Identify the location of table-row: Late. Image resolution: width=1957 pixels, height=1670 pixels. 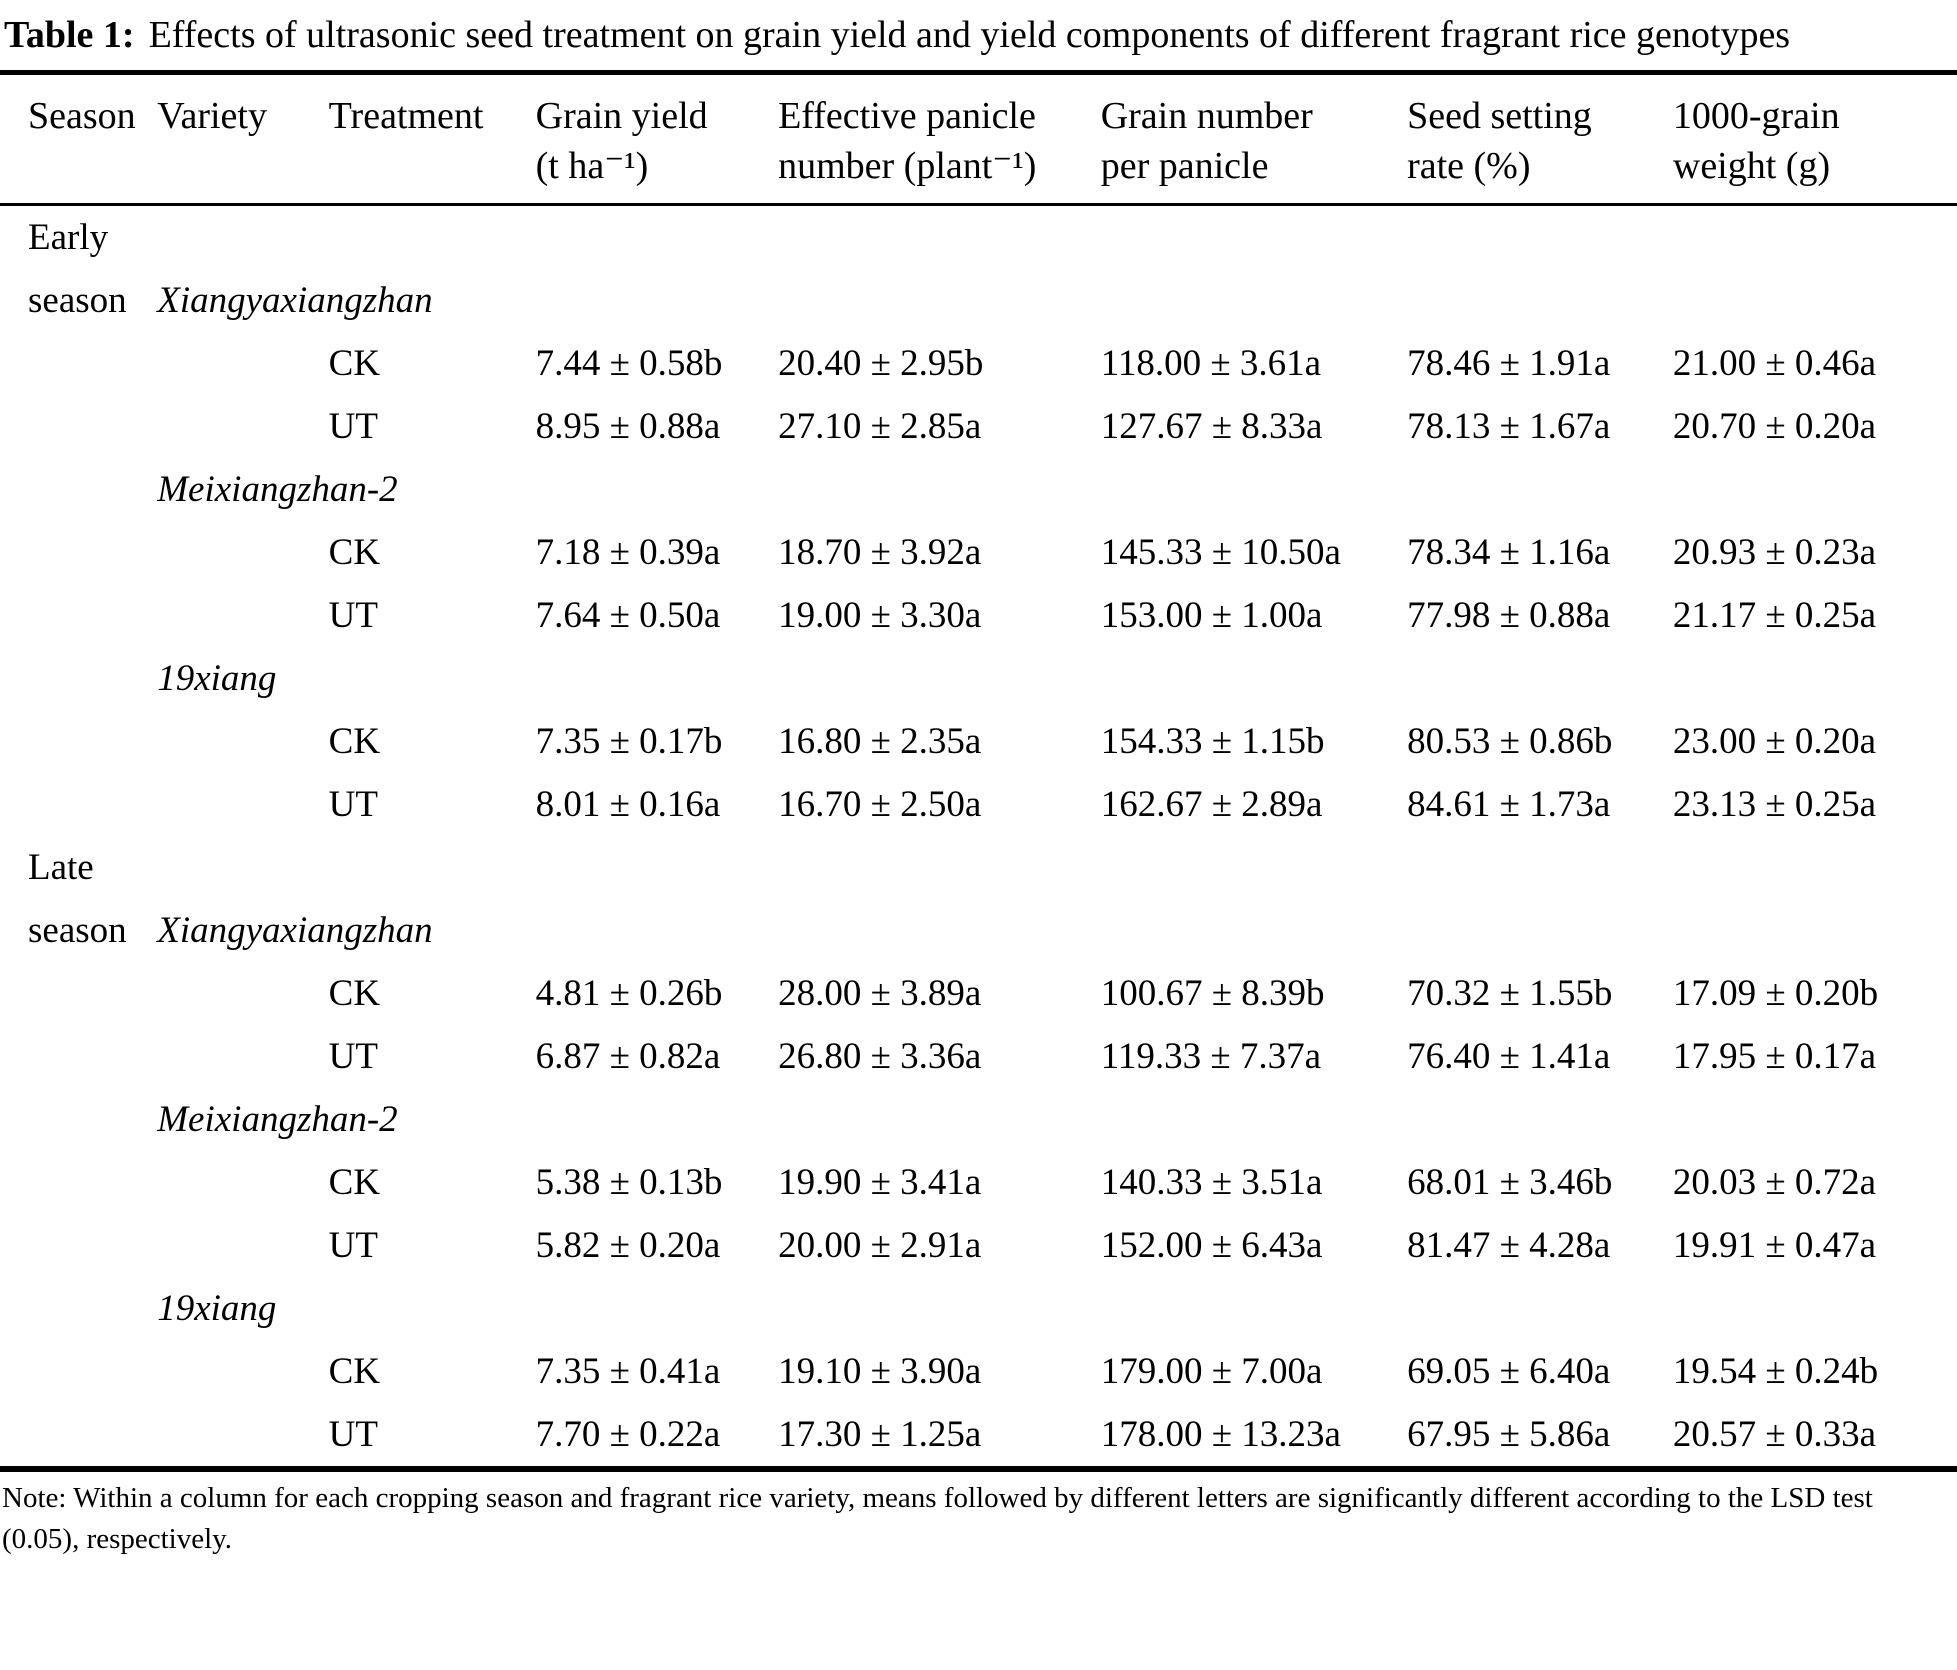
(978, 867).